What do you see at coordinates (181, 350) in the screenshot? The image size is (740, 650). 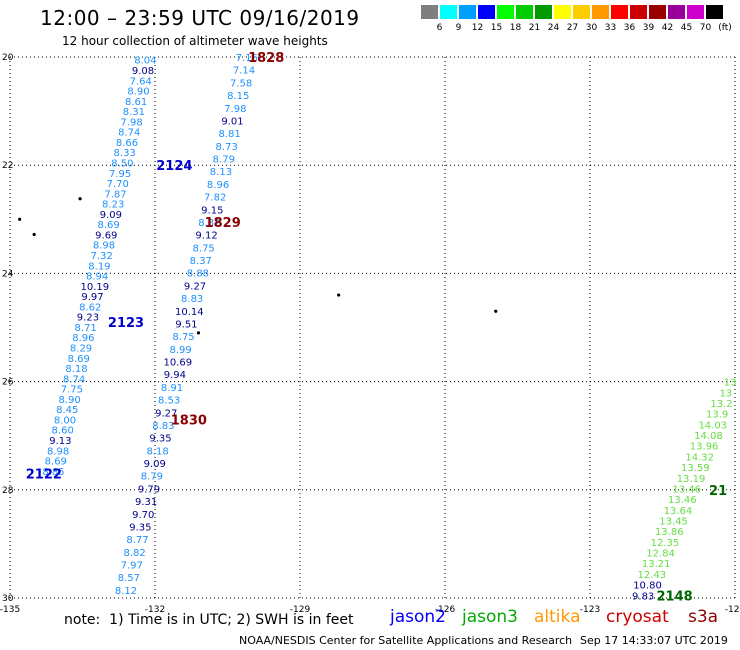 I see `swh-value: 8.99` at bounding box center [181, 350].